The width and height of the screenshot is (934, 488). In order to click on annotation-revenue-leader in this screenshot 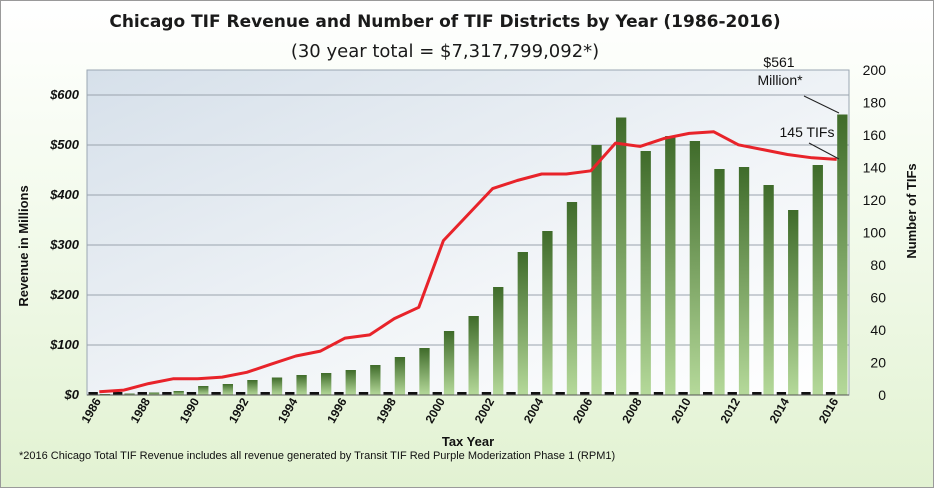, I will do `click(821, 104)`.